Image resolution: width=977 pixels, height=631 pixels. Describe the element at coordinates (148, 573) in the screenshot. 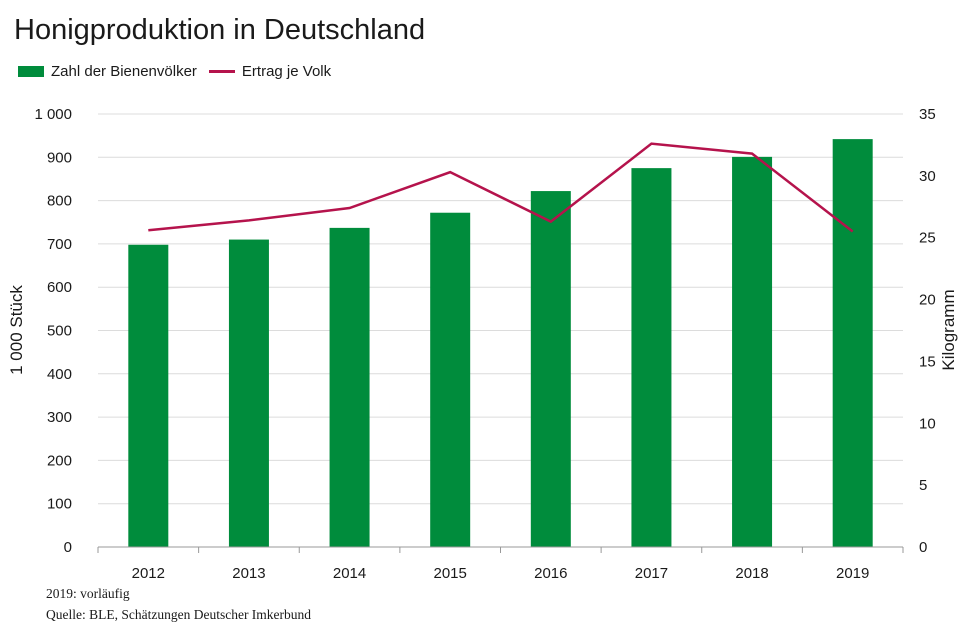

I see `x-tick-label: 2012` at that location.